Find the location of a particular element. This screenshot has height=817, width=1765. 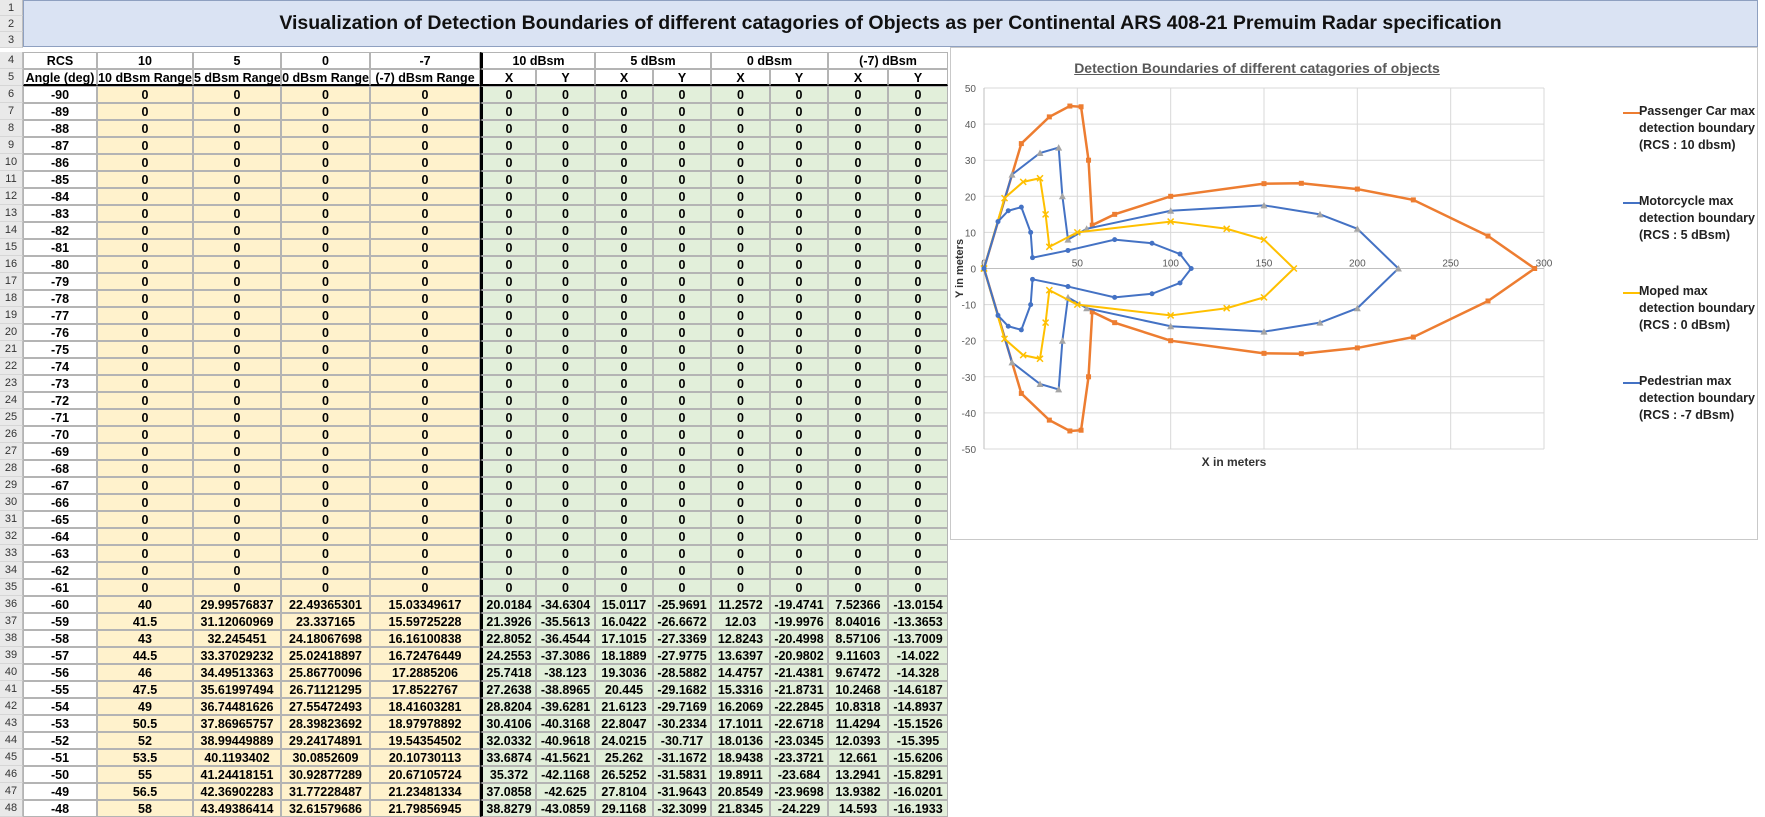

angle-cell: -84 is located at coordinates (60, 196).